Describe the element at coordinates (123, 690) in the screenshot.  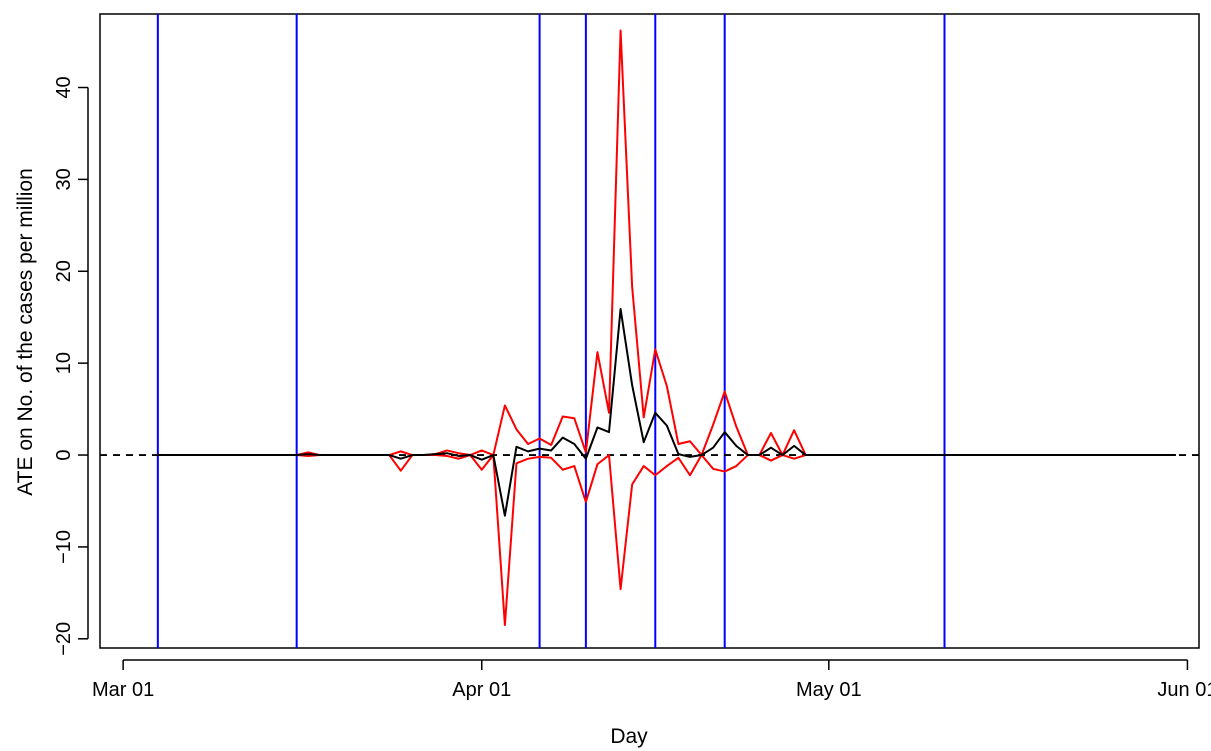
I see `x-tick-label: Mar 01` at that location.